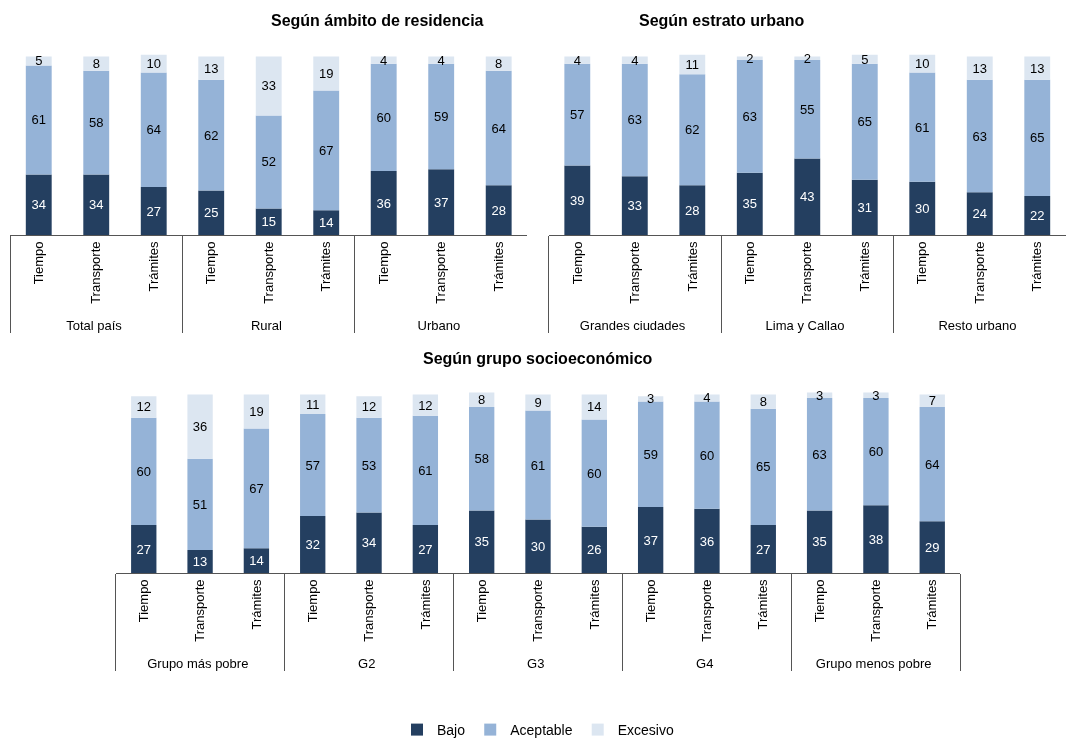  I want to click on data-label: 11, so click(312, 404).